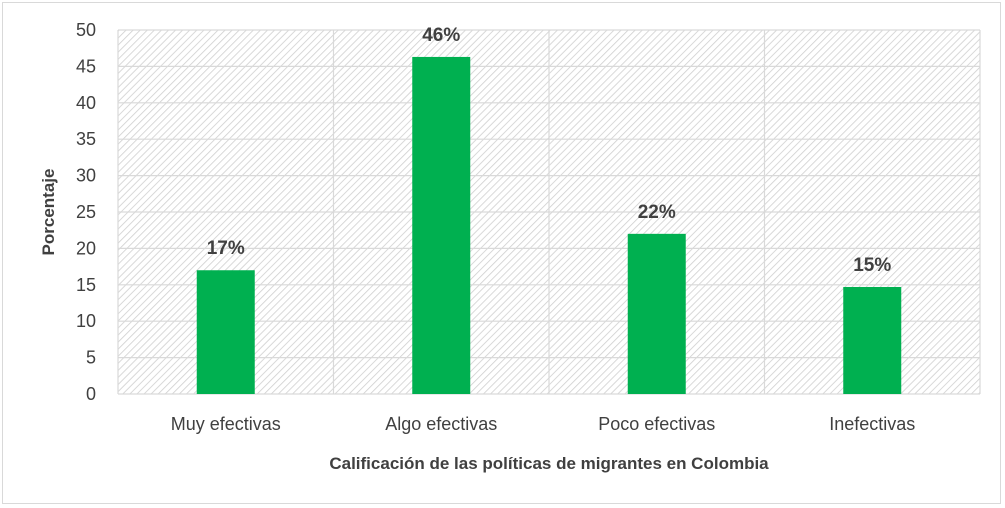 The image size is (1005, 508). I want to click on y-tick-label: 50, so click(86, 30).